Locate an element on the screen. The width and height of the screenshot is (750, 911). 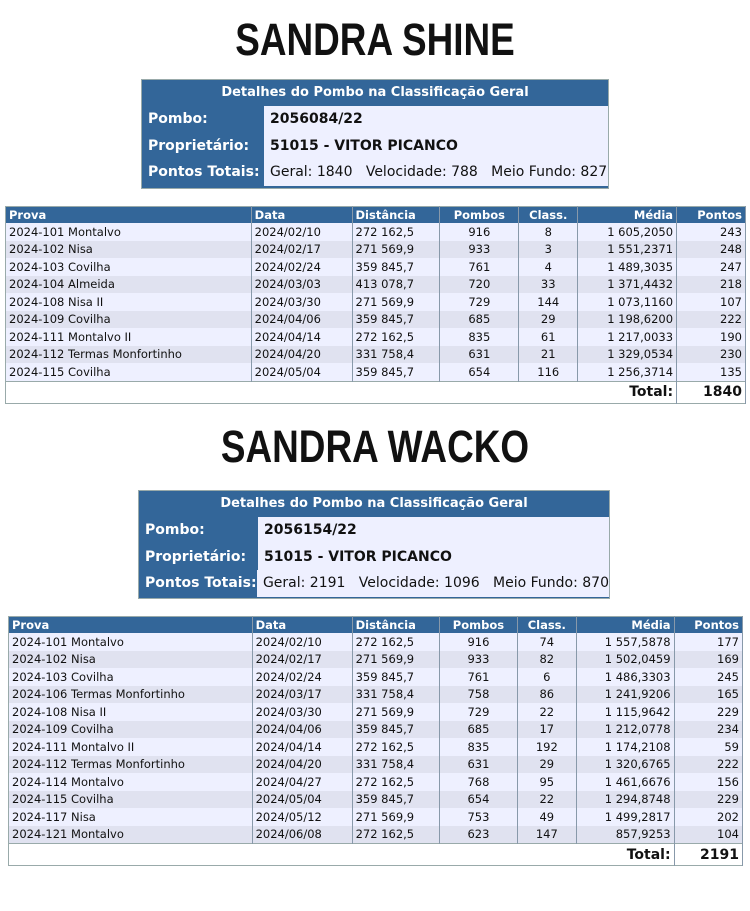
proprietario-value: 51015 - VITOR PICANCO is located at coordinates (433, 556).